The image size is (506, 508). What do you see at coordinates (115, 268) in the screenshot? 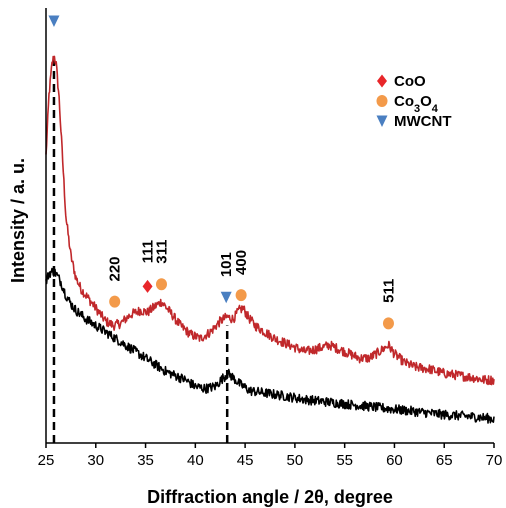
I see `peak-label-220: 220` at bounding box center [115, 268].